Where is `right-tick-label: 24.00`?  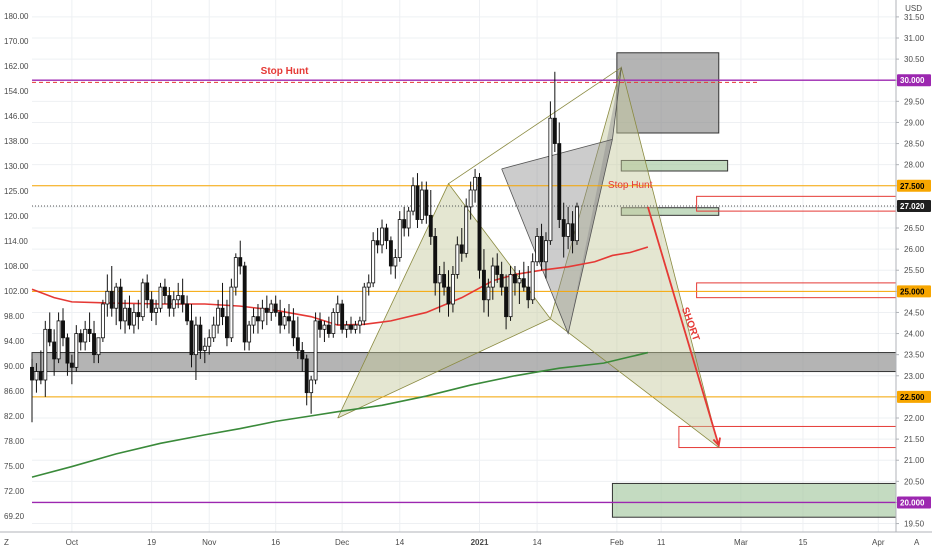
right-tick-label: 24.00 is located at coordinates (914, 334).